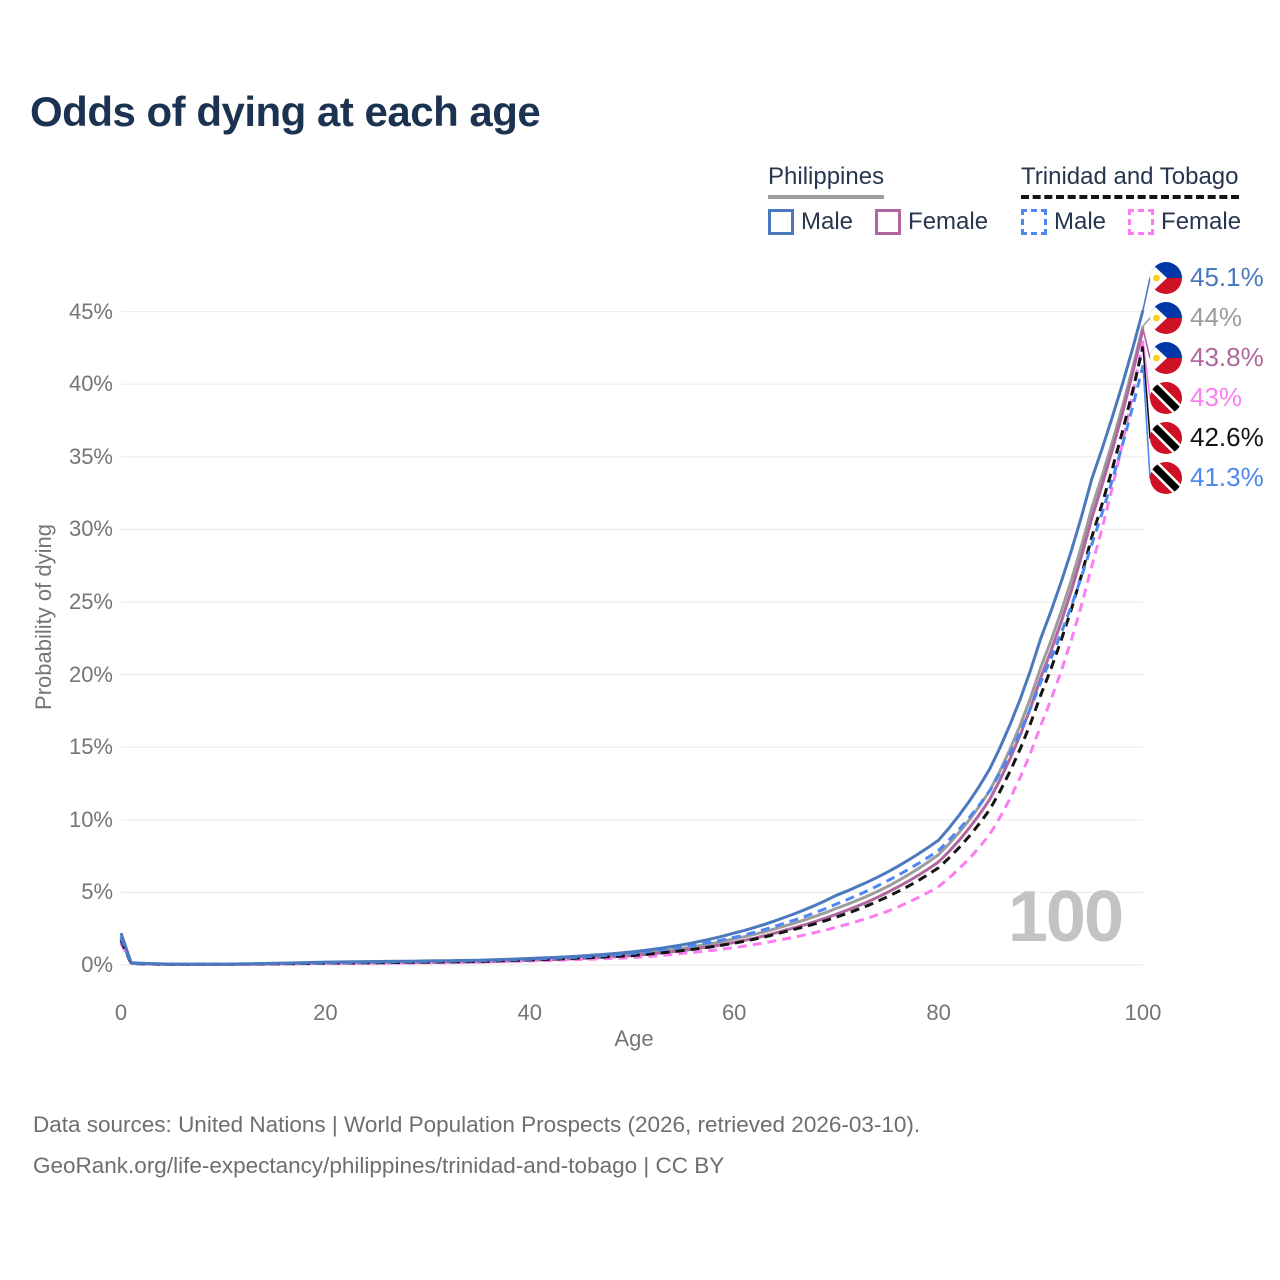 The image size is (1280, 1280). I want to click on y-tick-label: 5%, so click(97, 892).